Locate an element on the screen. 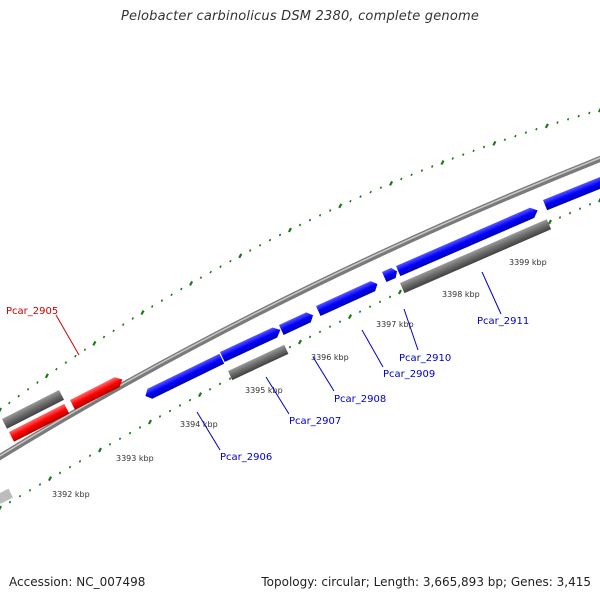  gene-label-pcar-2909: Pcar_2909 is located at coordinates (409, 374).